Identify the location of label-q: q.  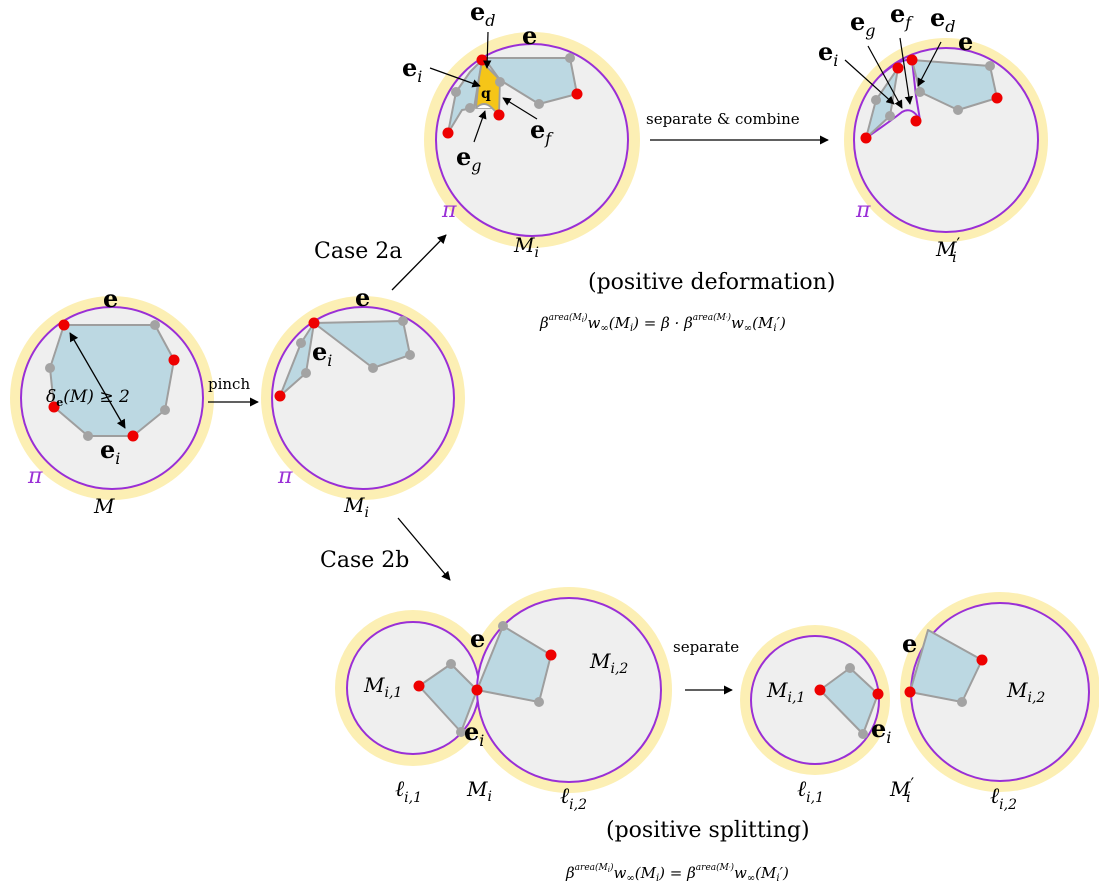
(486, 94).